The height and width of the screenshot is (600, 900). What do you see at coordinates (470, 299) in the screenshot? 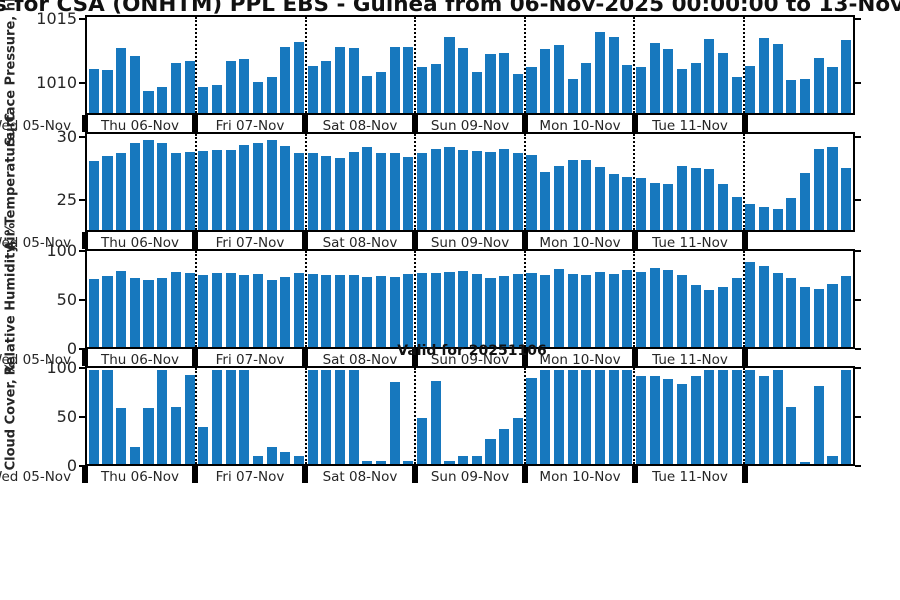
I see `relative-humidity-panel` at bounding box center [470, 299].